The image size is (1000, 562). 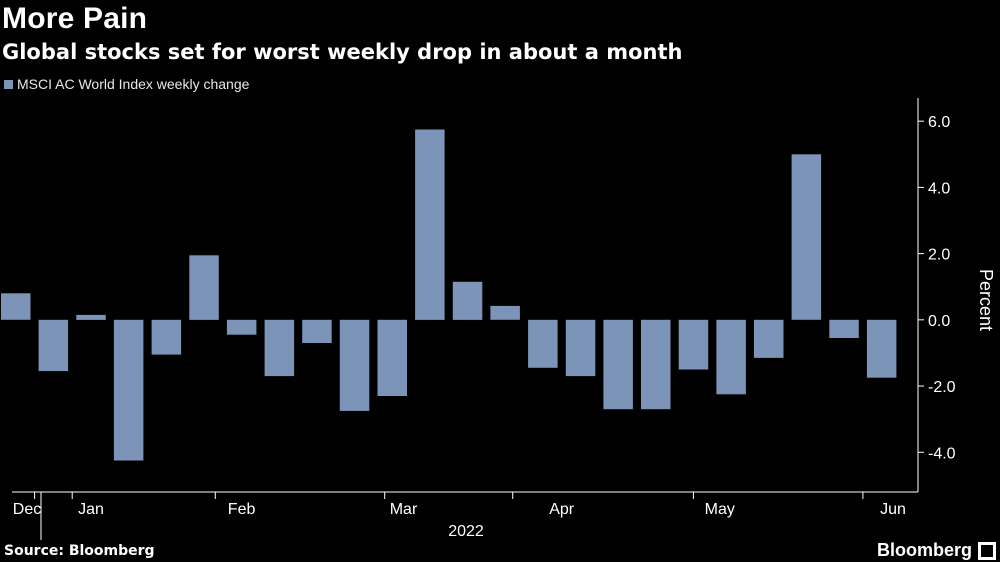 I want to click on legend-label: MSCI AC World Index weekly change, so click(x=133, y=84).